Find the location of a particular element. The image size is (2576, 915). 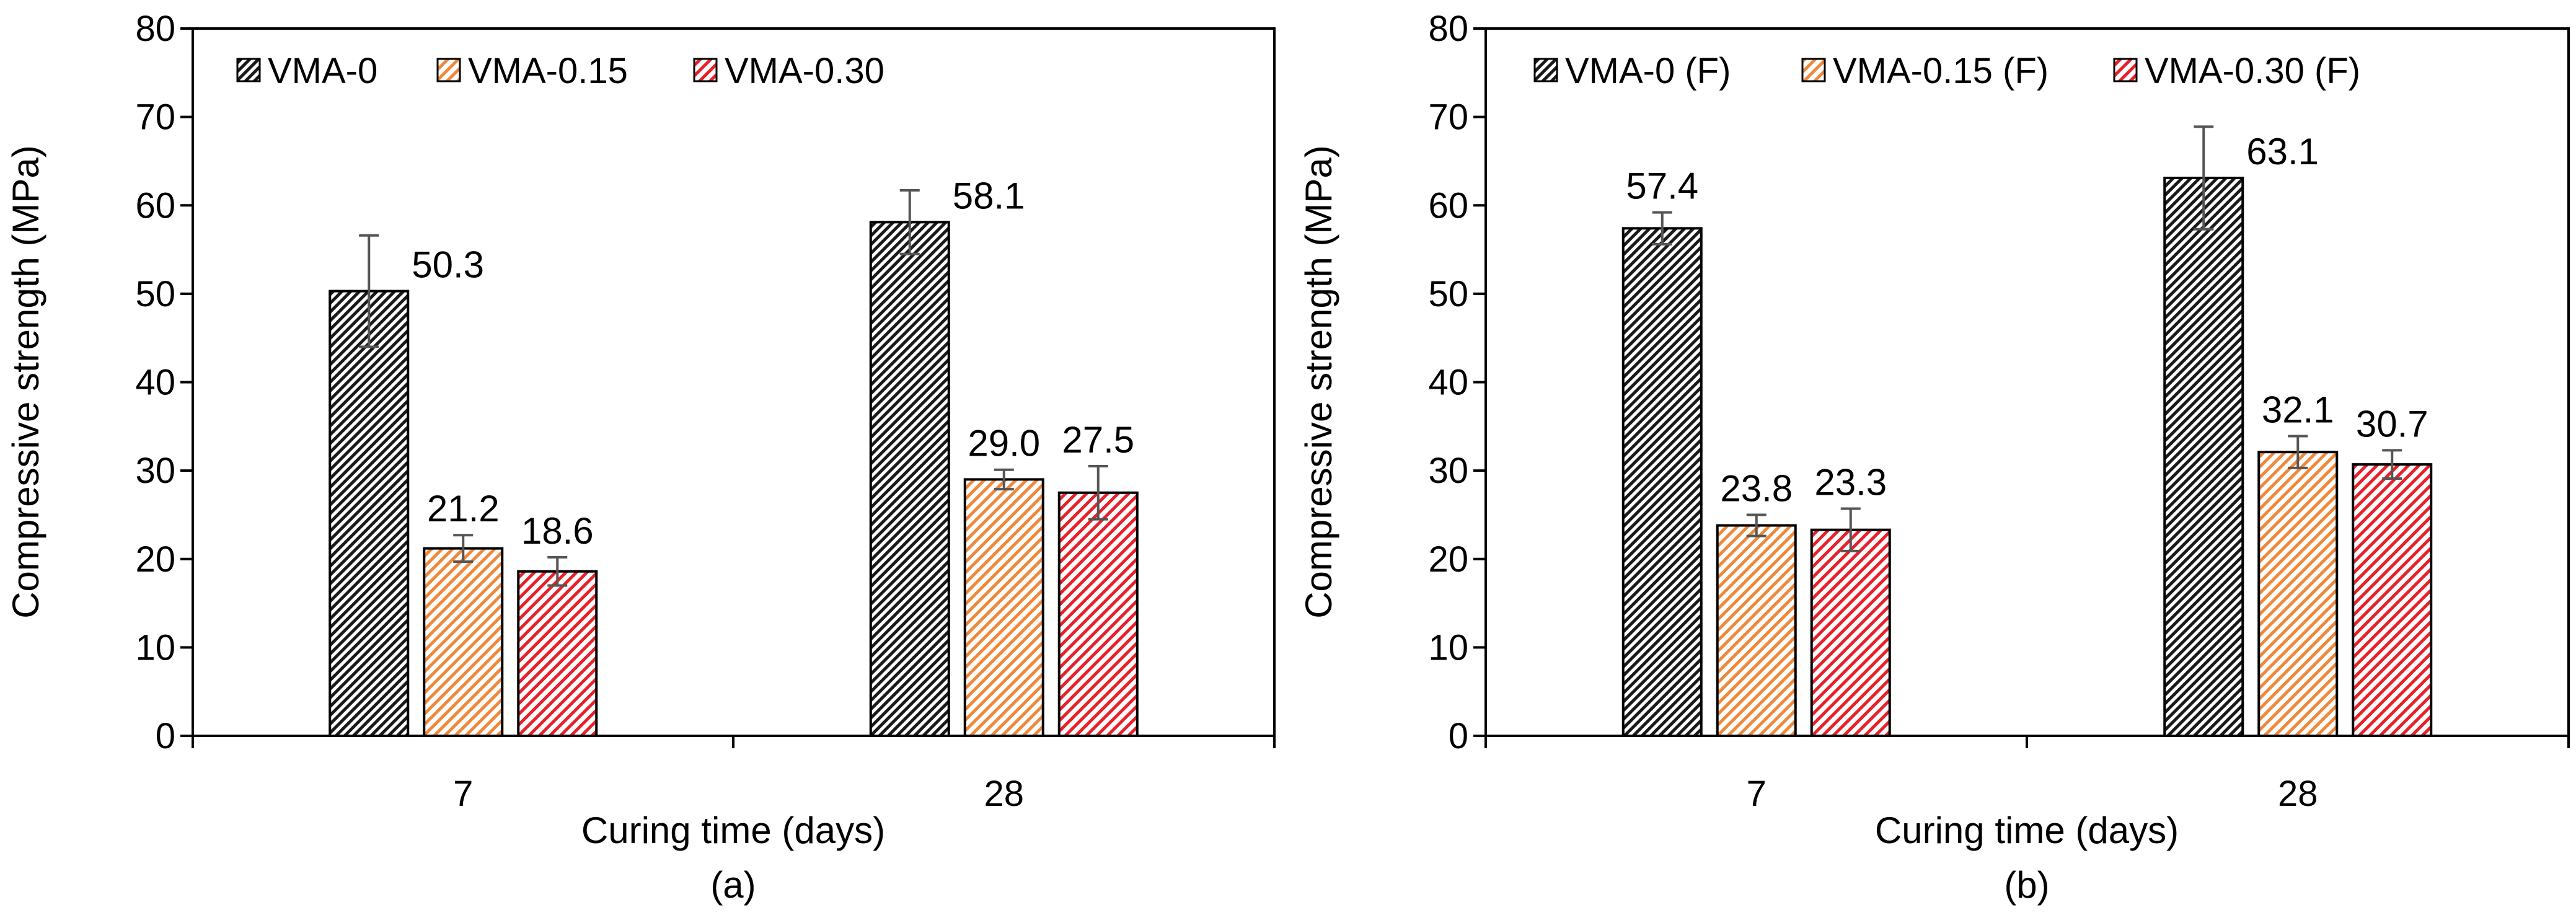

data-label: 29.0 is located at coordinates (1004, 443).